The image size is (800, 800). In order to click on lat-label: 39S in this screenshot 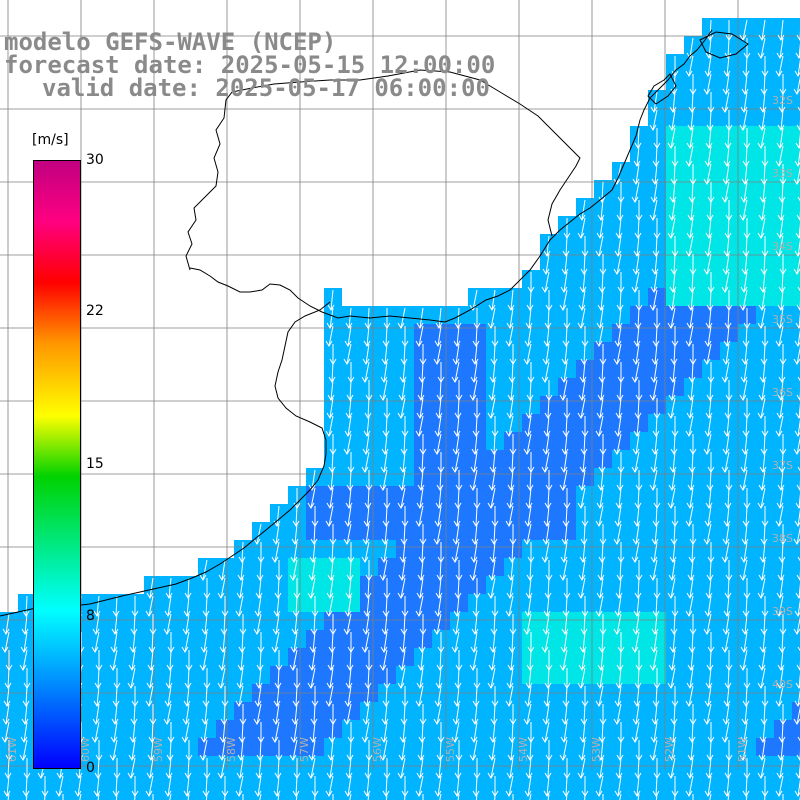, I will do `click(782, 611)`.